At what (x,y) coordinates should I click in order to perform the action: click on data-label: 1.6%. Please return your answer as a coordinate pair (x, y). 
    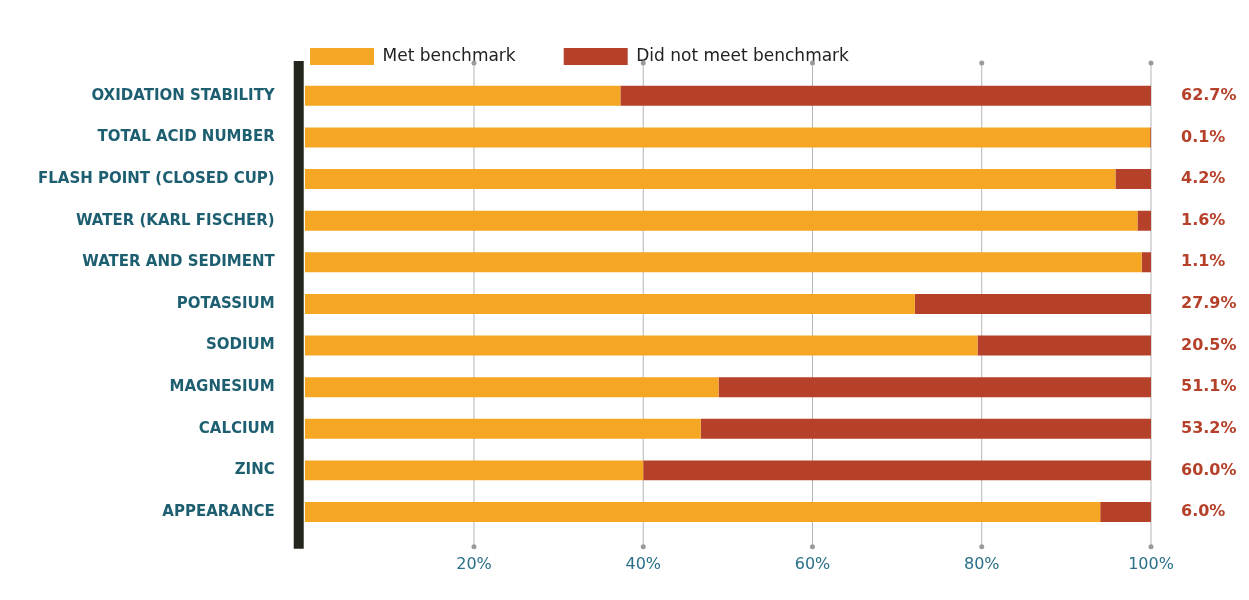
    Looking at the image, I should click on (1203, 219).